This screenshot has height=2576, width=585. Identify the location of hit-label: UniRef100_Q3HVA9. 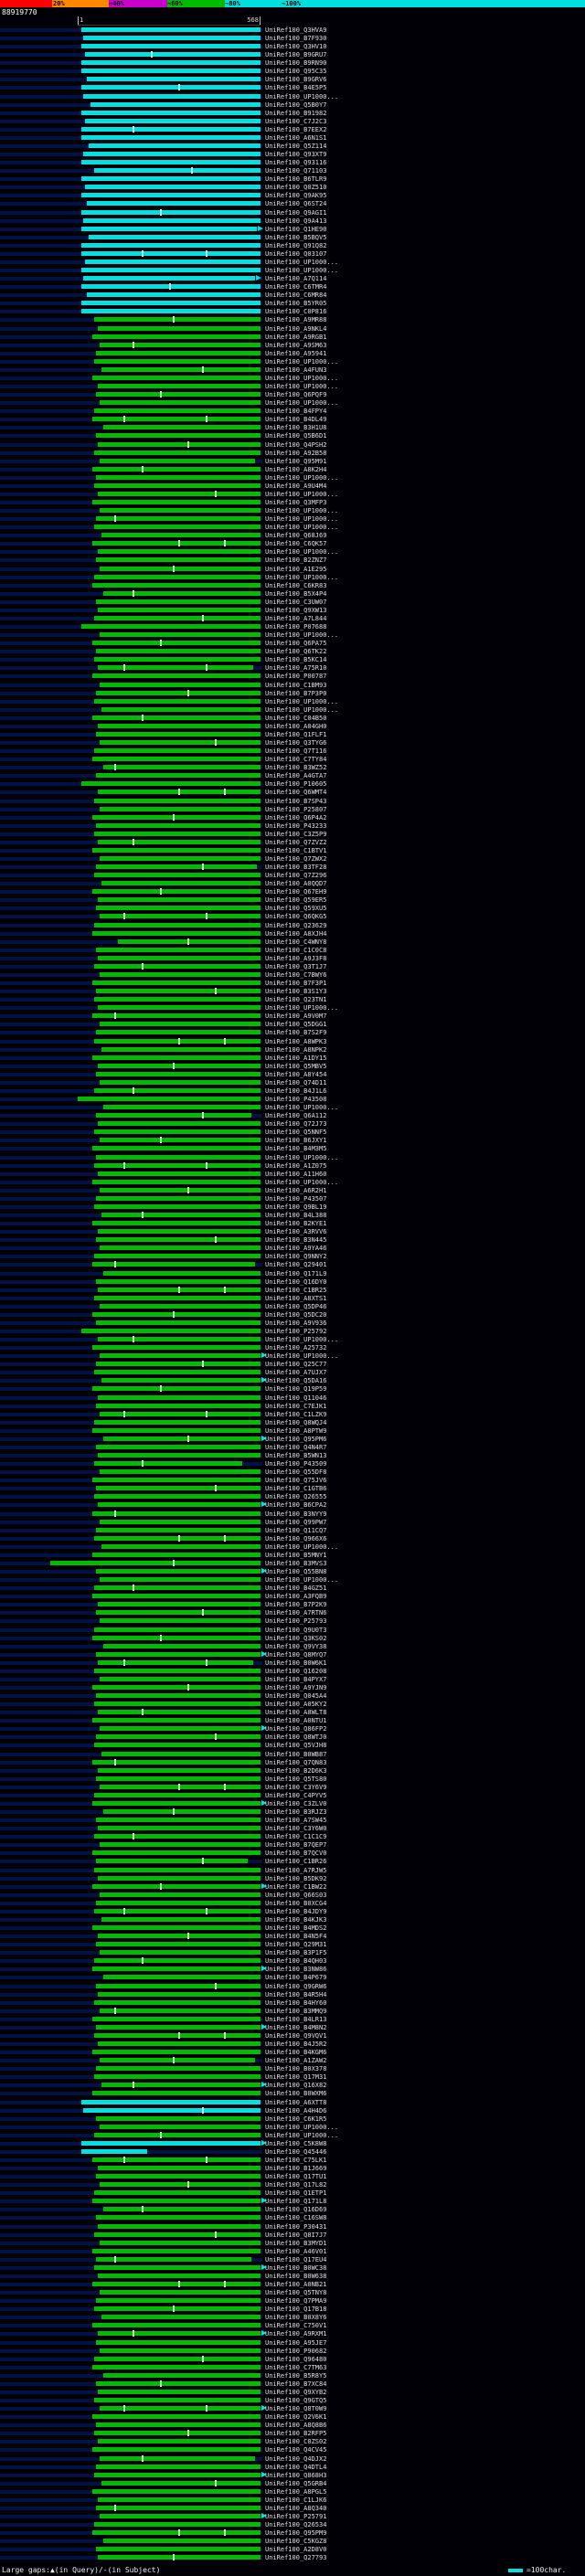
(296, 30).